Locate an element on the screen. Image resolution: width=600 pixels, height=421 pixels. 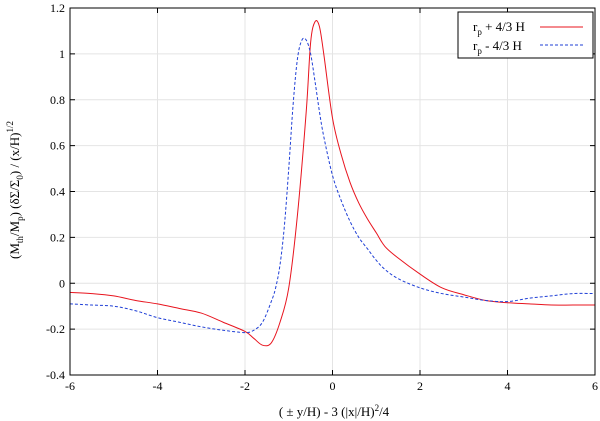
x-tick-label: 2 is located at coordinates (420, 386).